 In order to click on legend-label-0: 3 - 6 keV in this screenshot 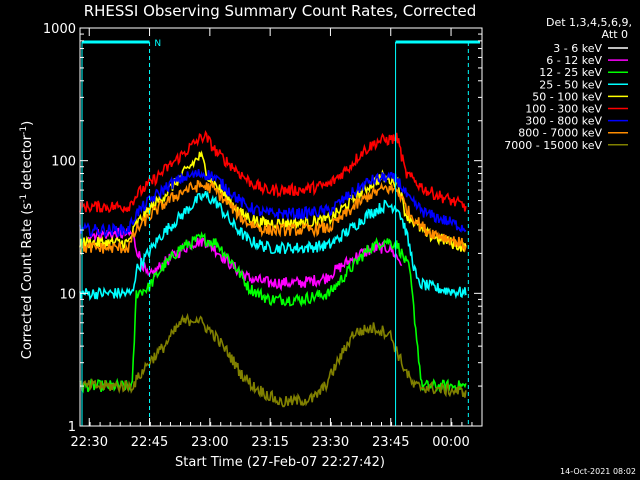, I will do `click(577, 48)`.